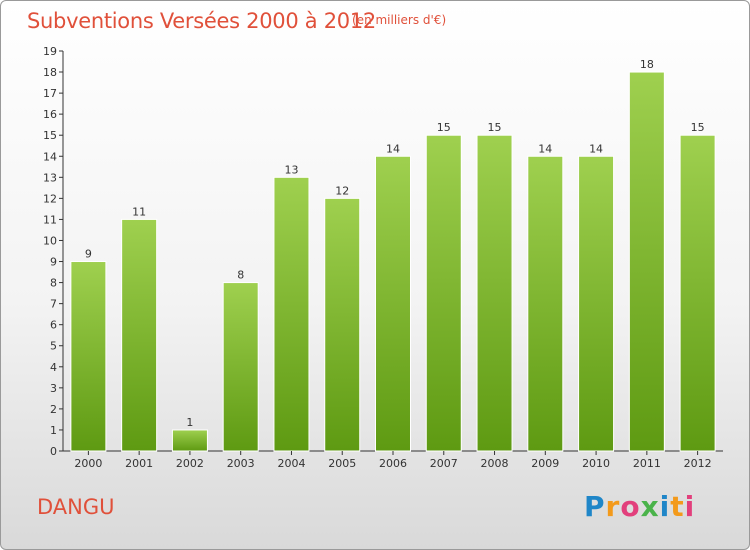 Image resolution: width=750 pixels, height=550 pixels. I want to click on commune-name: DANGU, so click(76, 507).